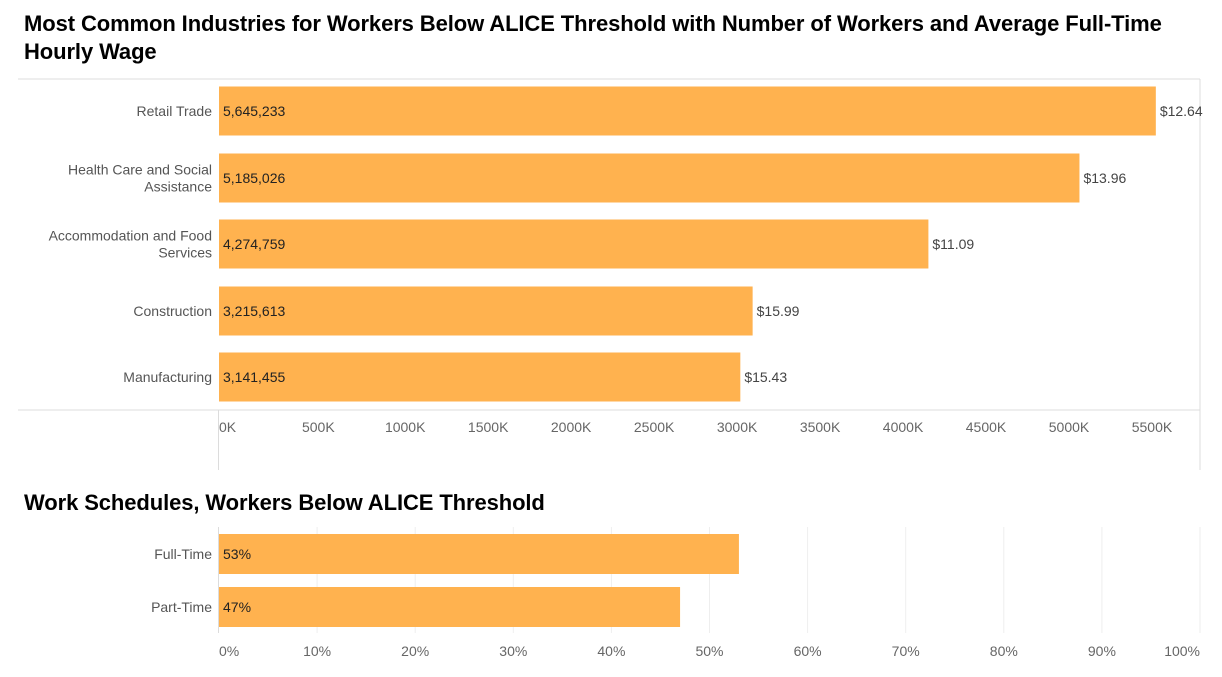  What do you see at coordinates (237, 607) in the screenshot?
I see `bar-value-label-1: 47%` at bounding box center [237, 607].